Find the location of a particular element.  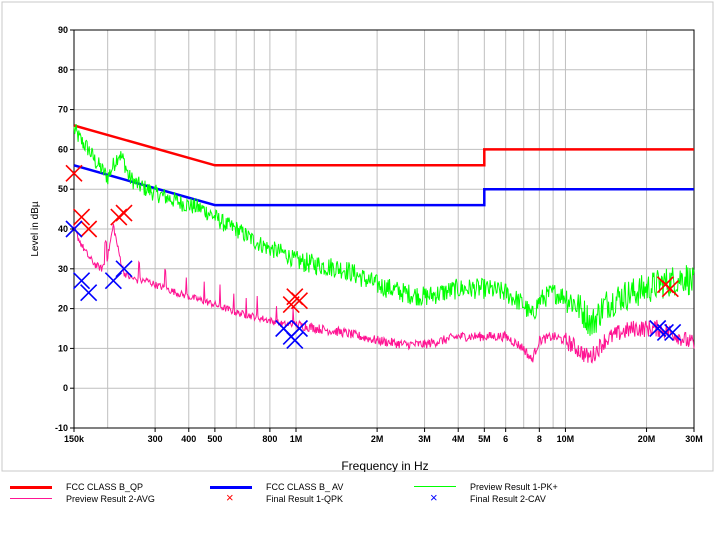

series-fcc-class-b-qp-line is located at coordinates (383, 145).